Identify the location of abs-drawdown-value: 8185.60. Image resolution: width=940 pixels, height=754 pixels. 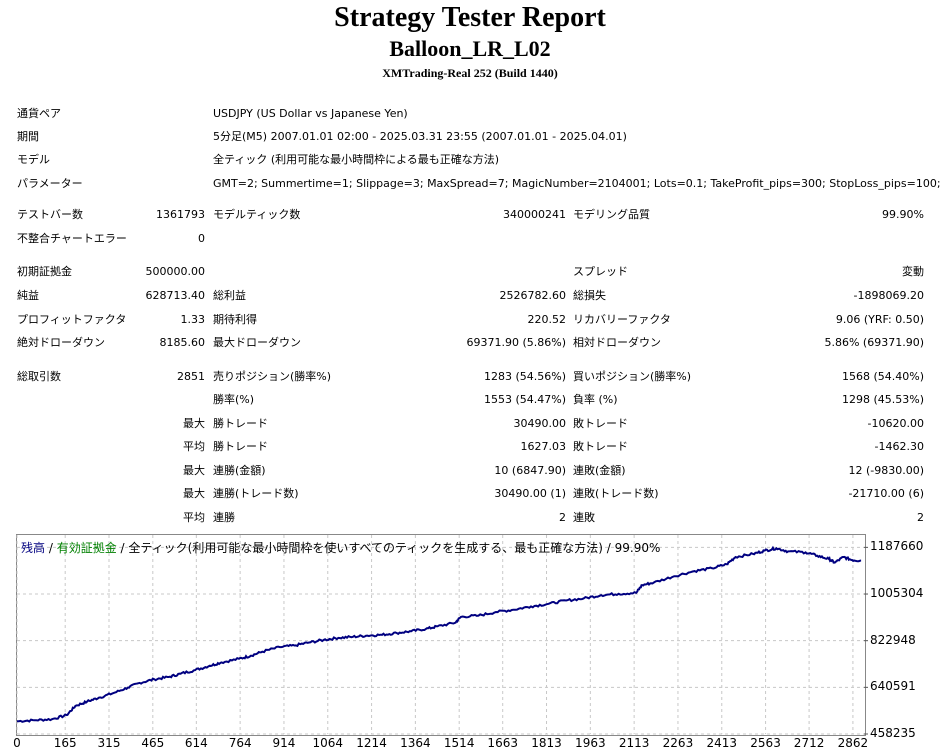
(182, 342).